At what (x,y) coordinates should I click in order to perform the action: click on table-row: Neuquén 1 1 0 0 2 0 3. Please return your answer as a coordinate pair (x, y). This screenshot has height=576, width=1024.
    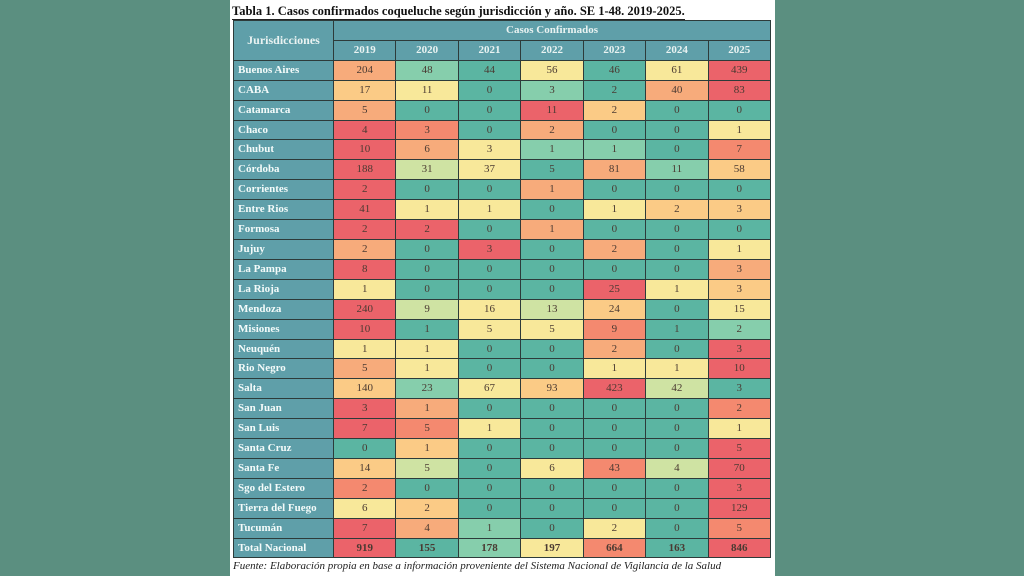
    Looking at the image, I should click on (502, 349).